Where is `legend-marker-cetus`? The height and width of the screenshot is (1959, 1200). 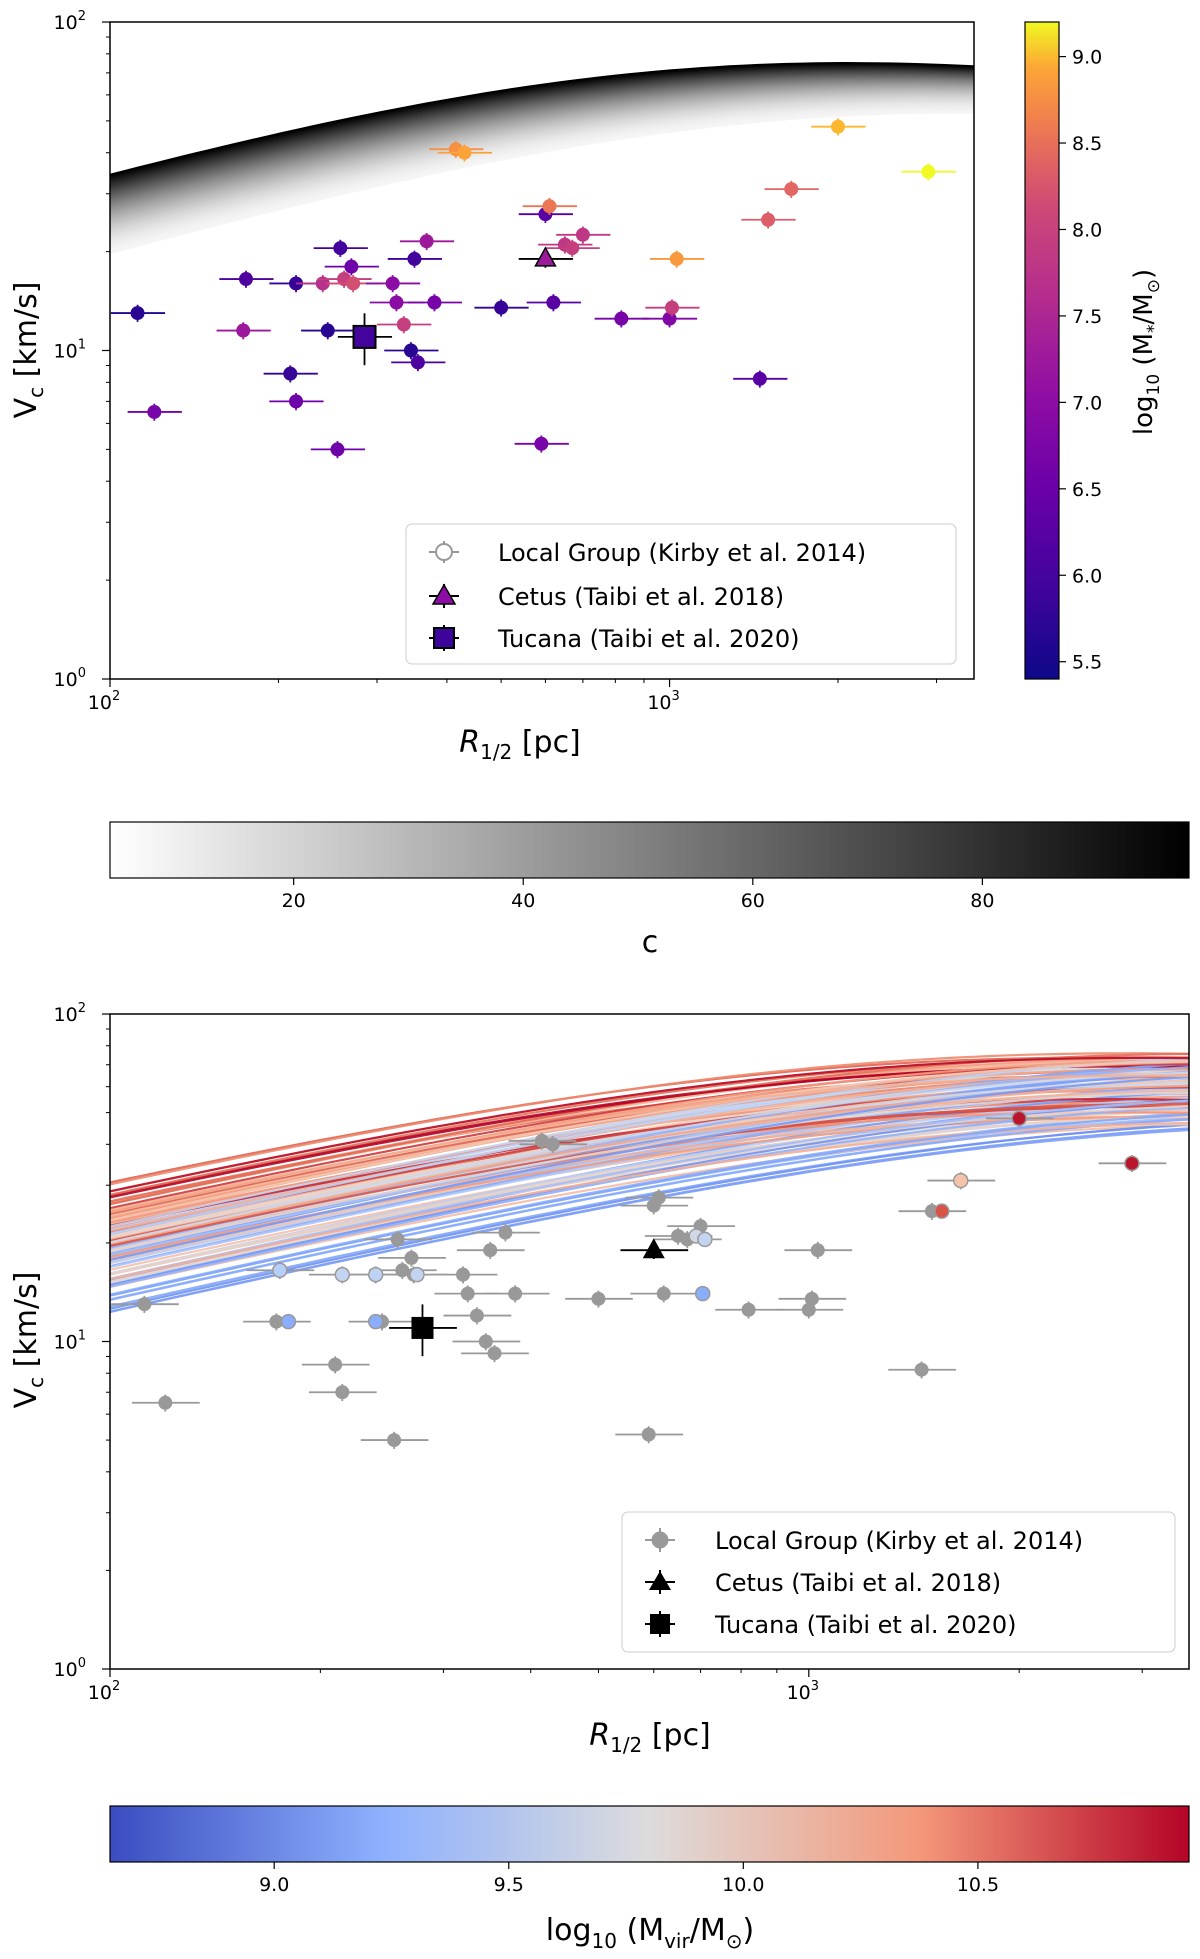 legend-marker-cetus is located at coordinates (444, 595).